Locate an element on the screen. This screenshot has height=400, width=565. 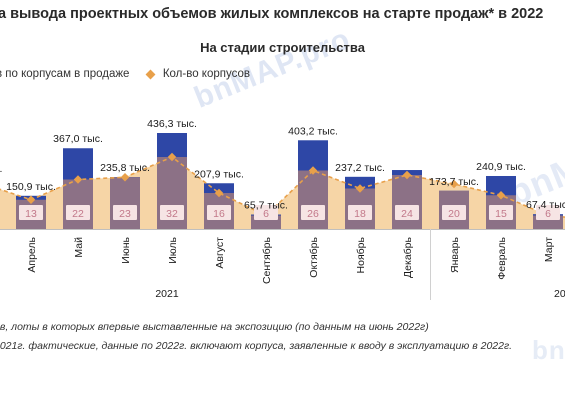
legend-series-volume: в по корпусам в продаже is located at coordinates (65, 74).